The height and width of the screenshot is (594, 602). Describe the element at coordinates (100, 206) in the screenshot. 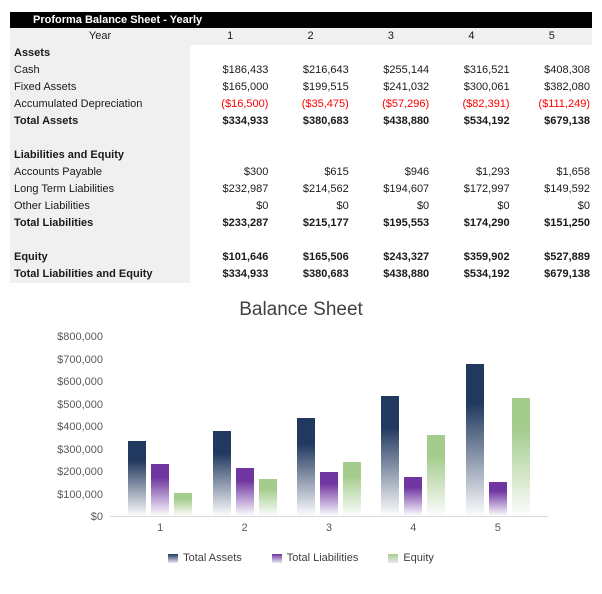

I see `row-label: Other Liabilities` at that location.